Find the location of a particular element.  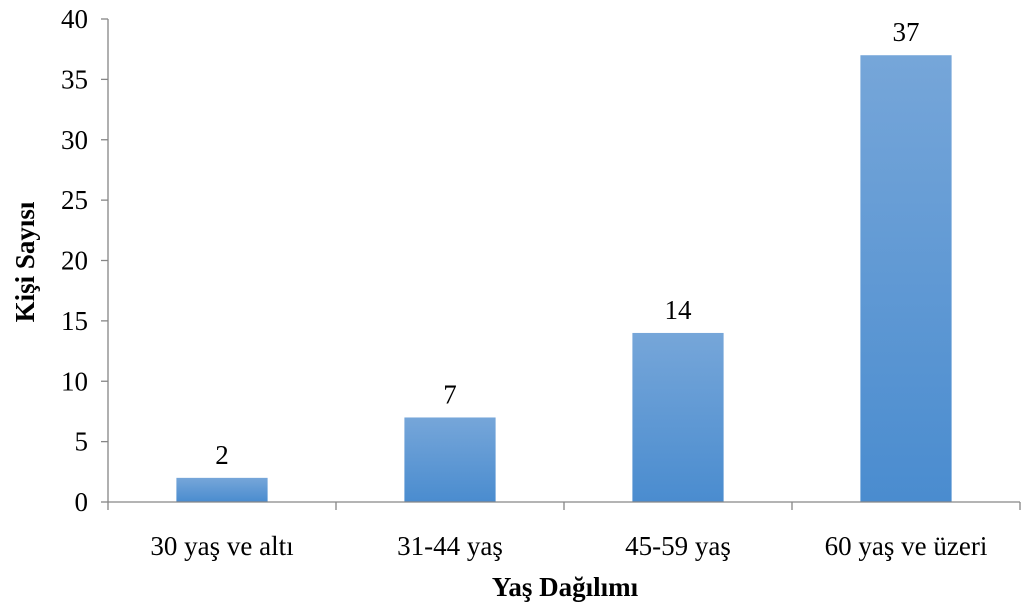

y-tick-label: 25 is located at coordinates (74, 200).